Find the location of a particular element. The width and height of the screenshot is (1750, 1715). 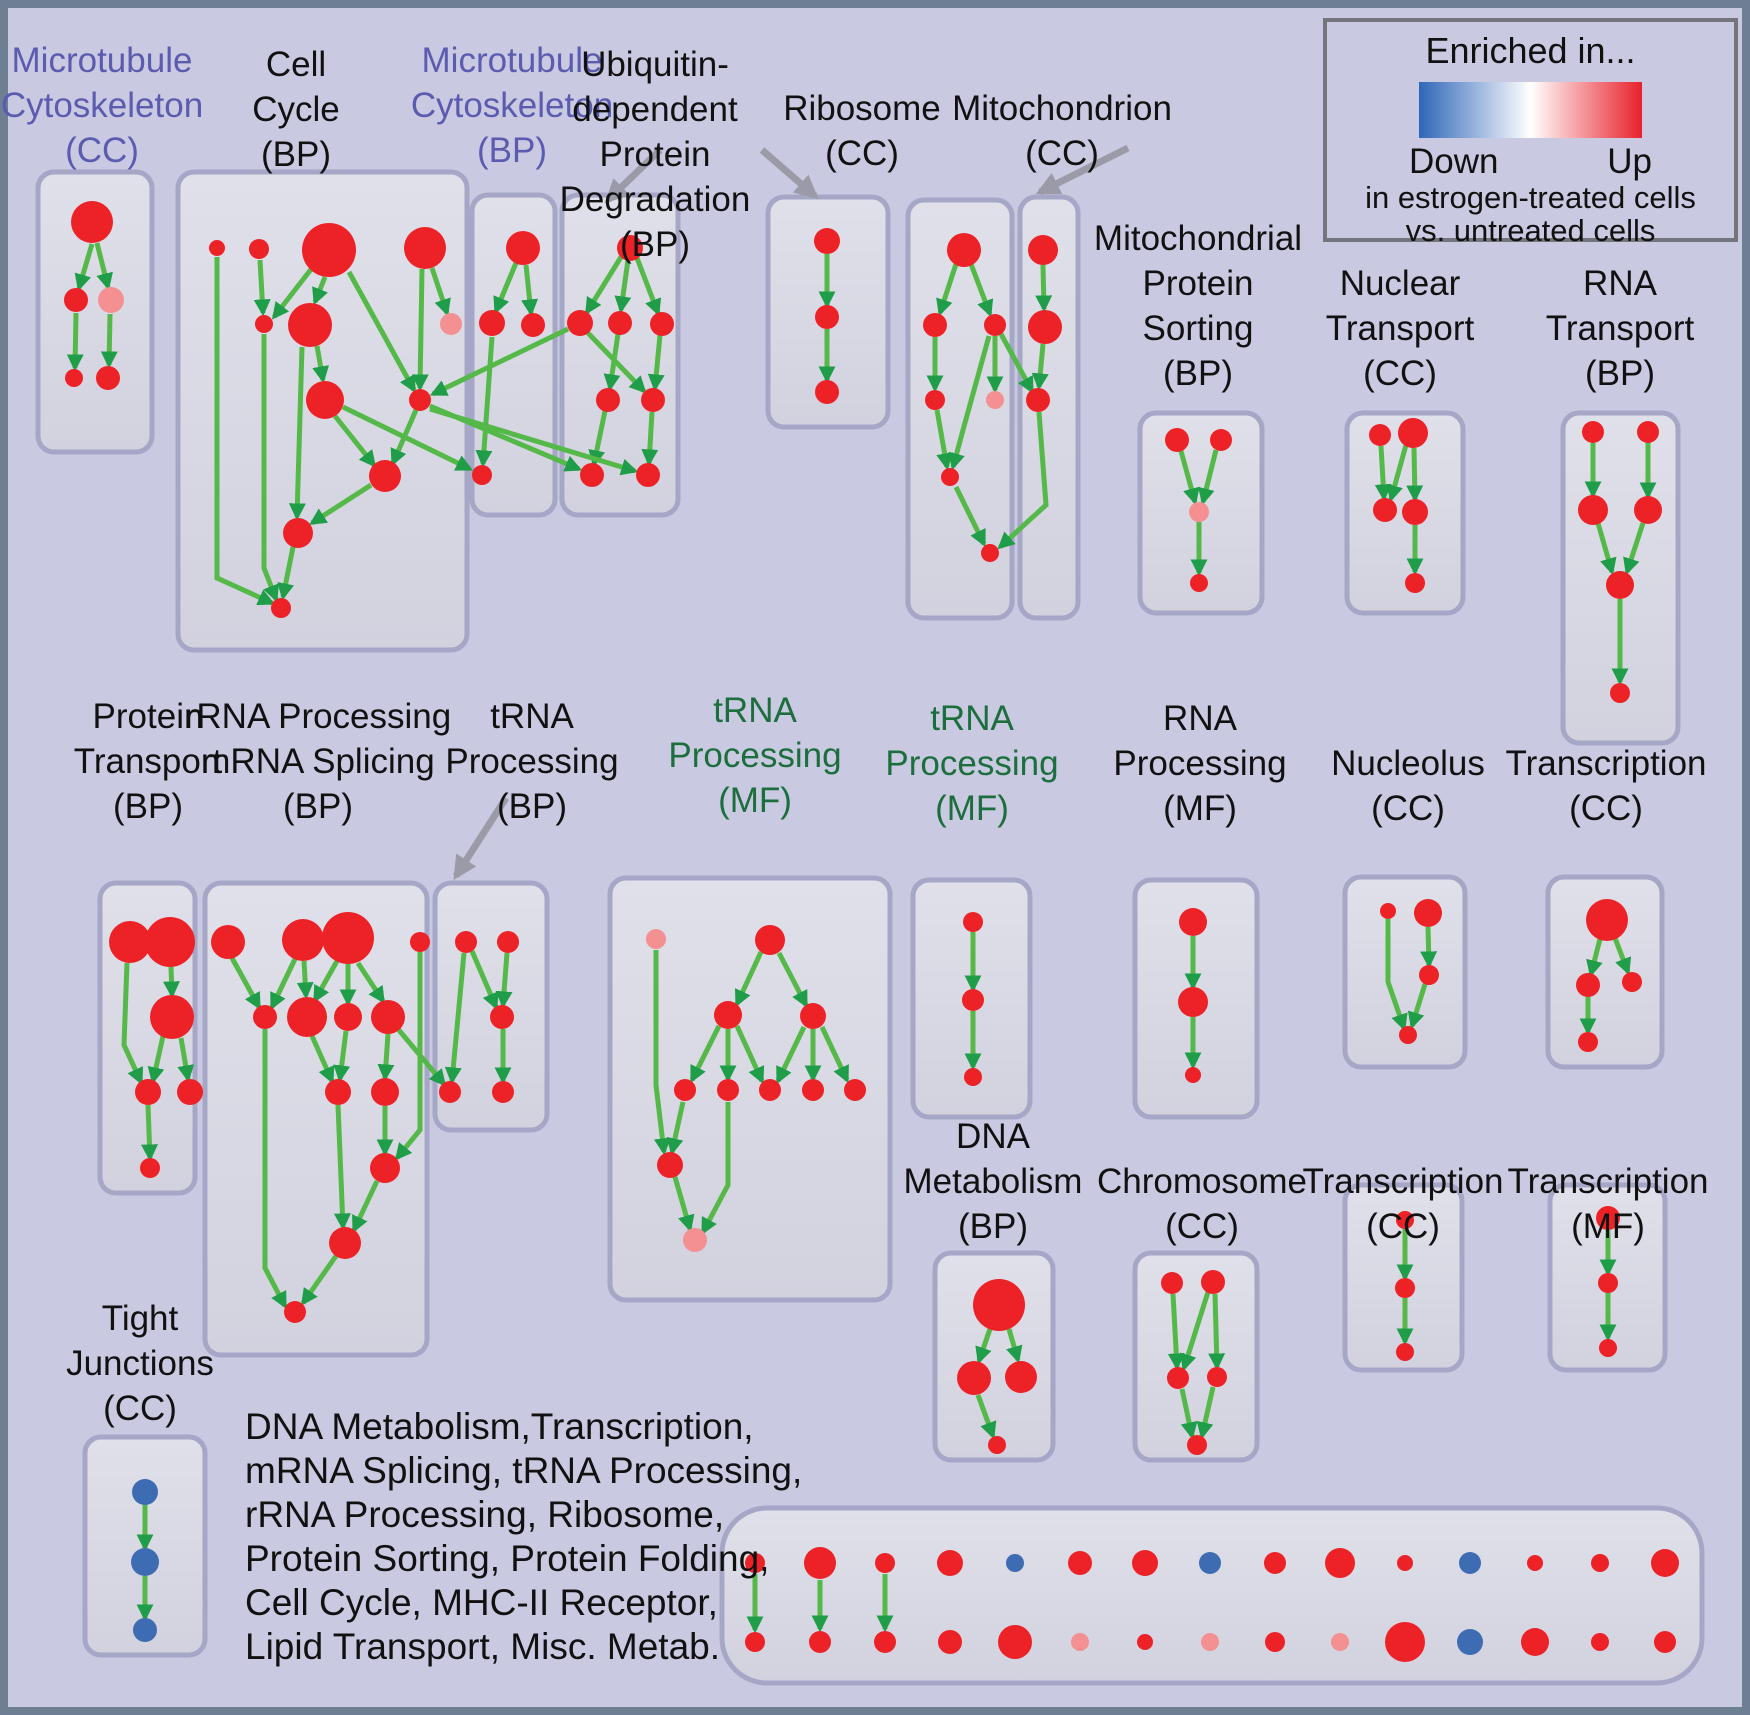

label-mitochondrial-protein-sorting-bp: Mitochondrial Protein Sorting (BP) is located at coordinates (1198, 306).